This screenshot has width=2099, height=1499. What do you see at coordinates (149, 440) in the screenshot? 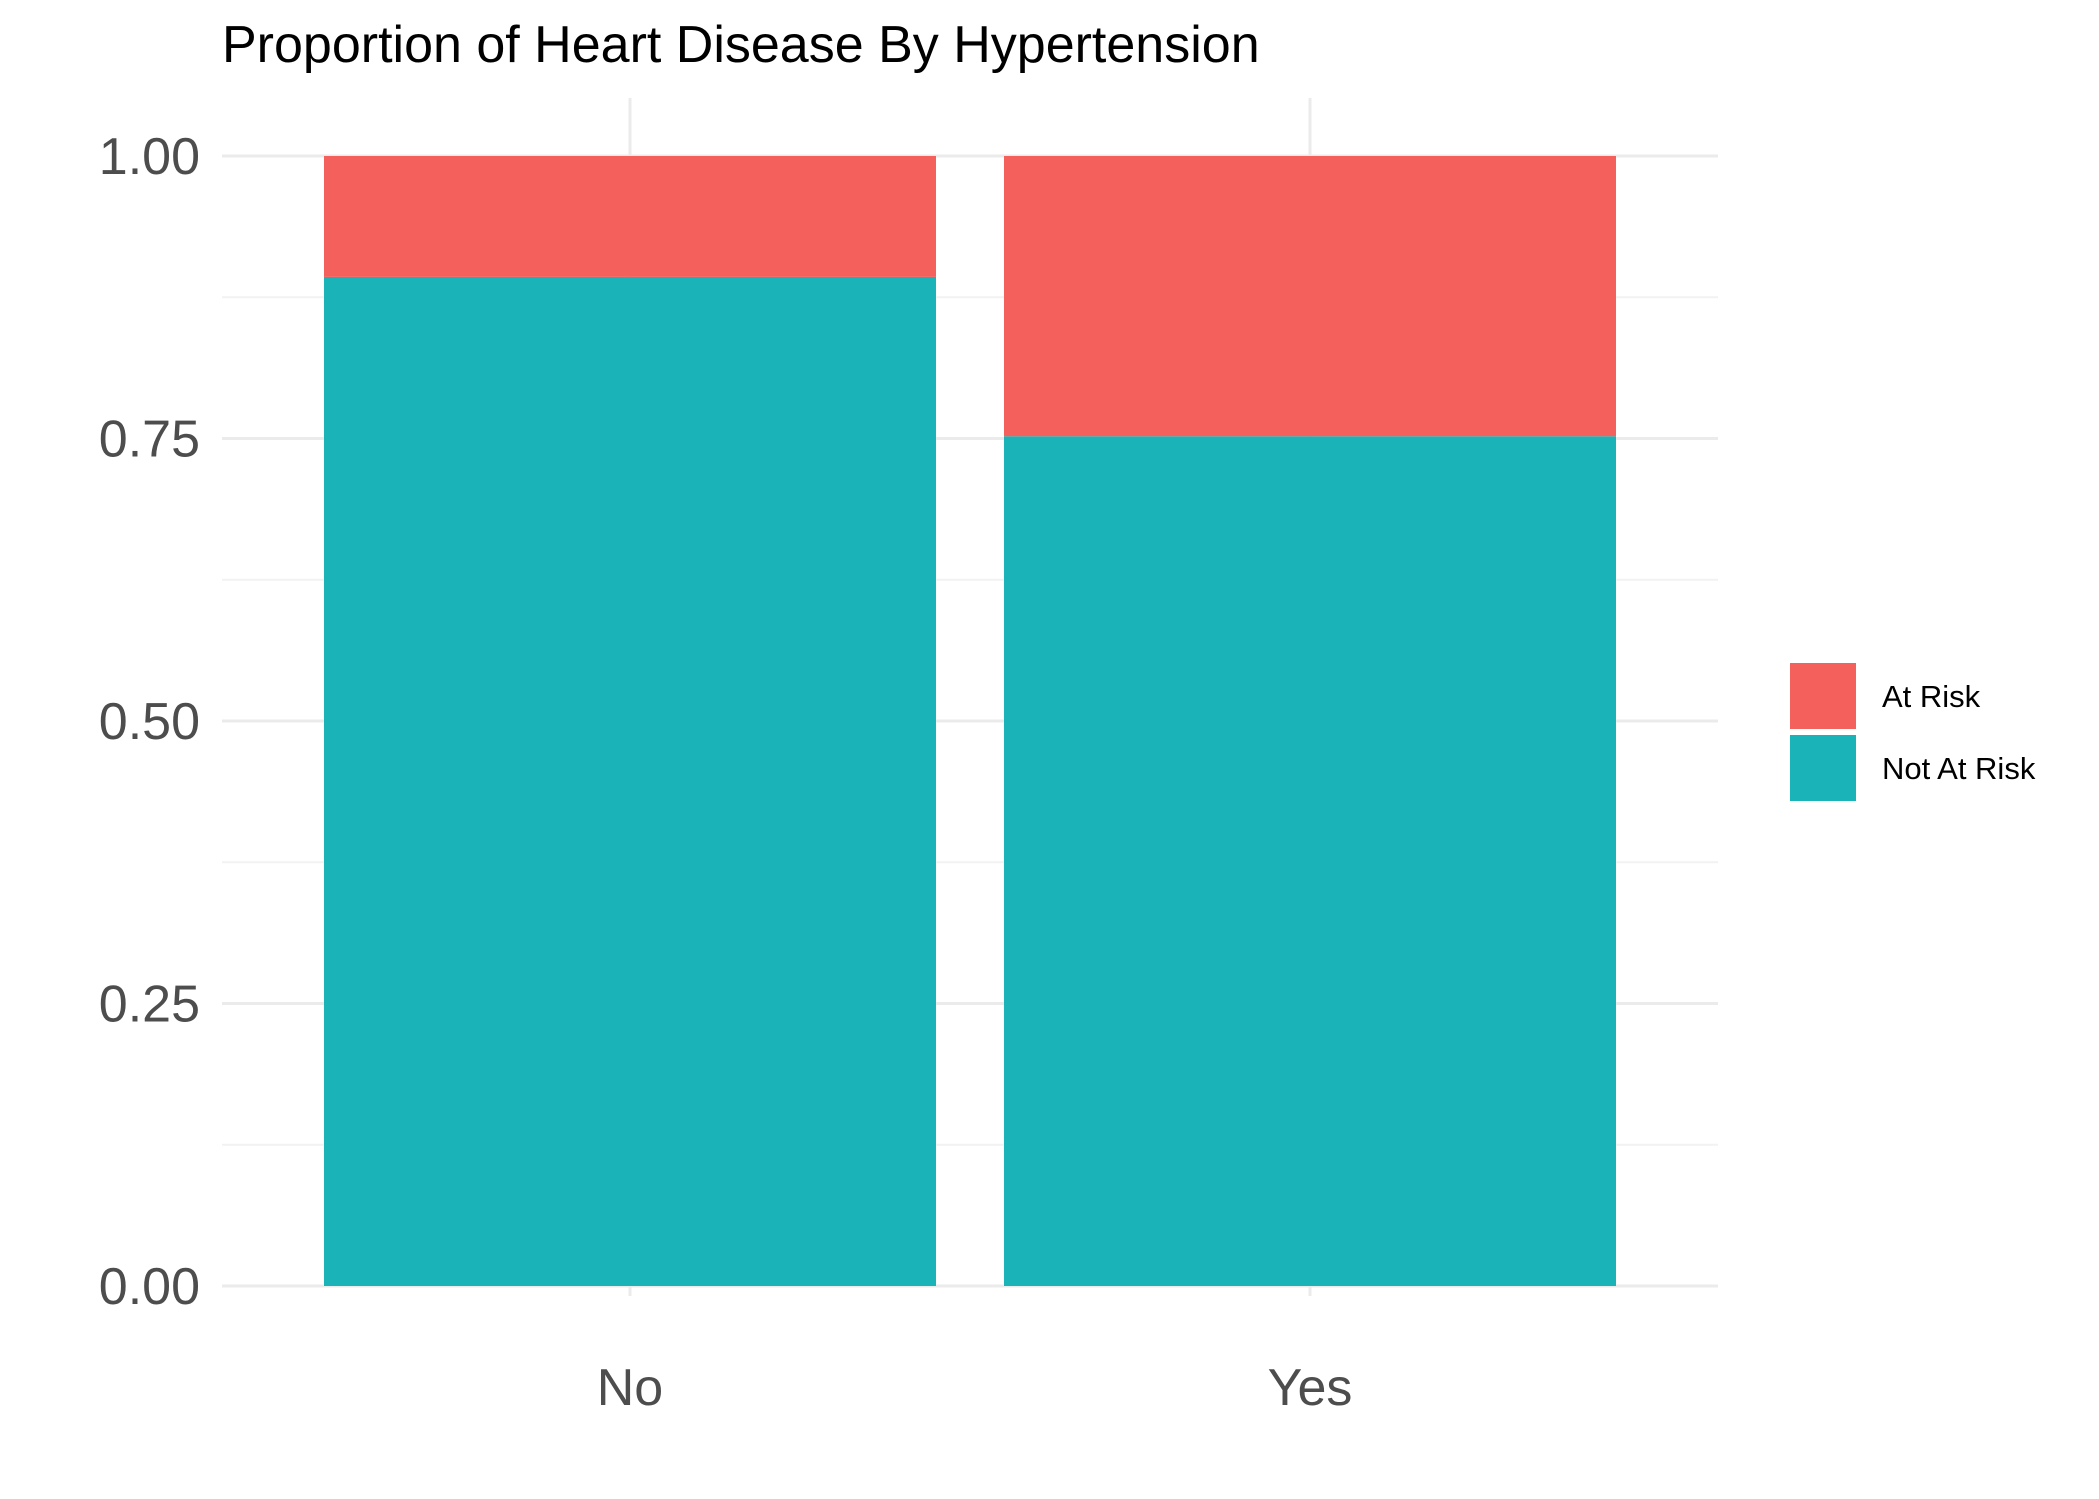
I see `y-tick-label: 0.75` at bounding box center [149, 440].